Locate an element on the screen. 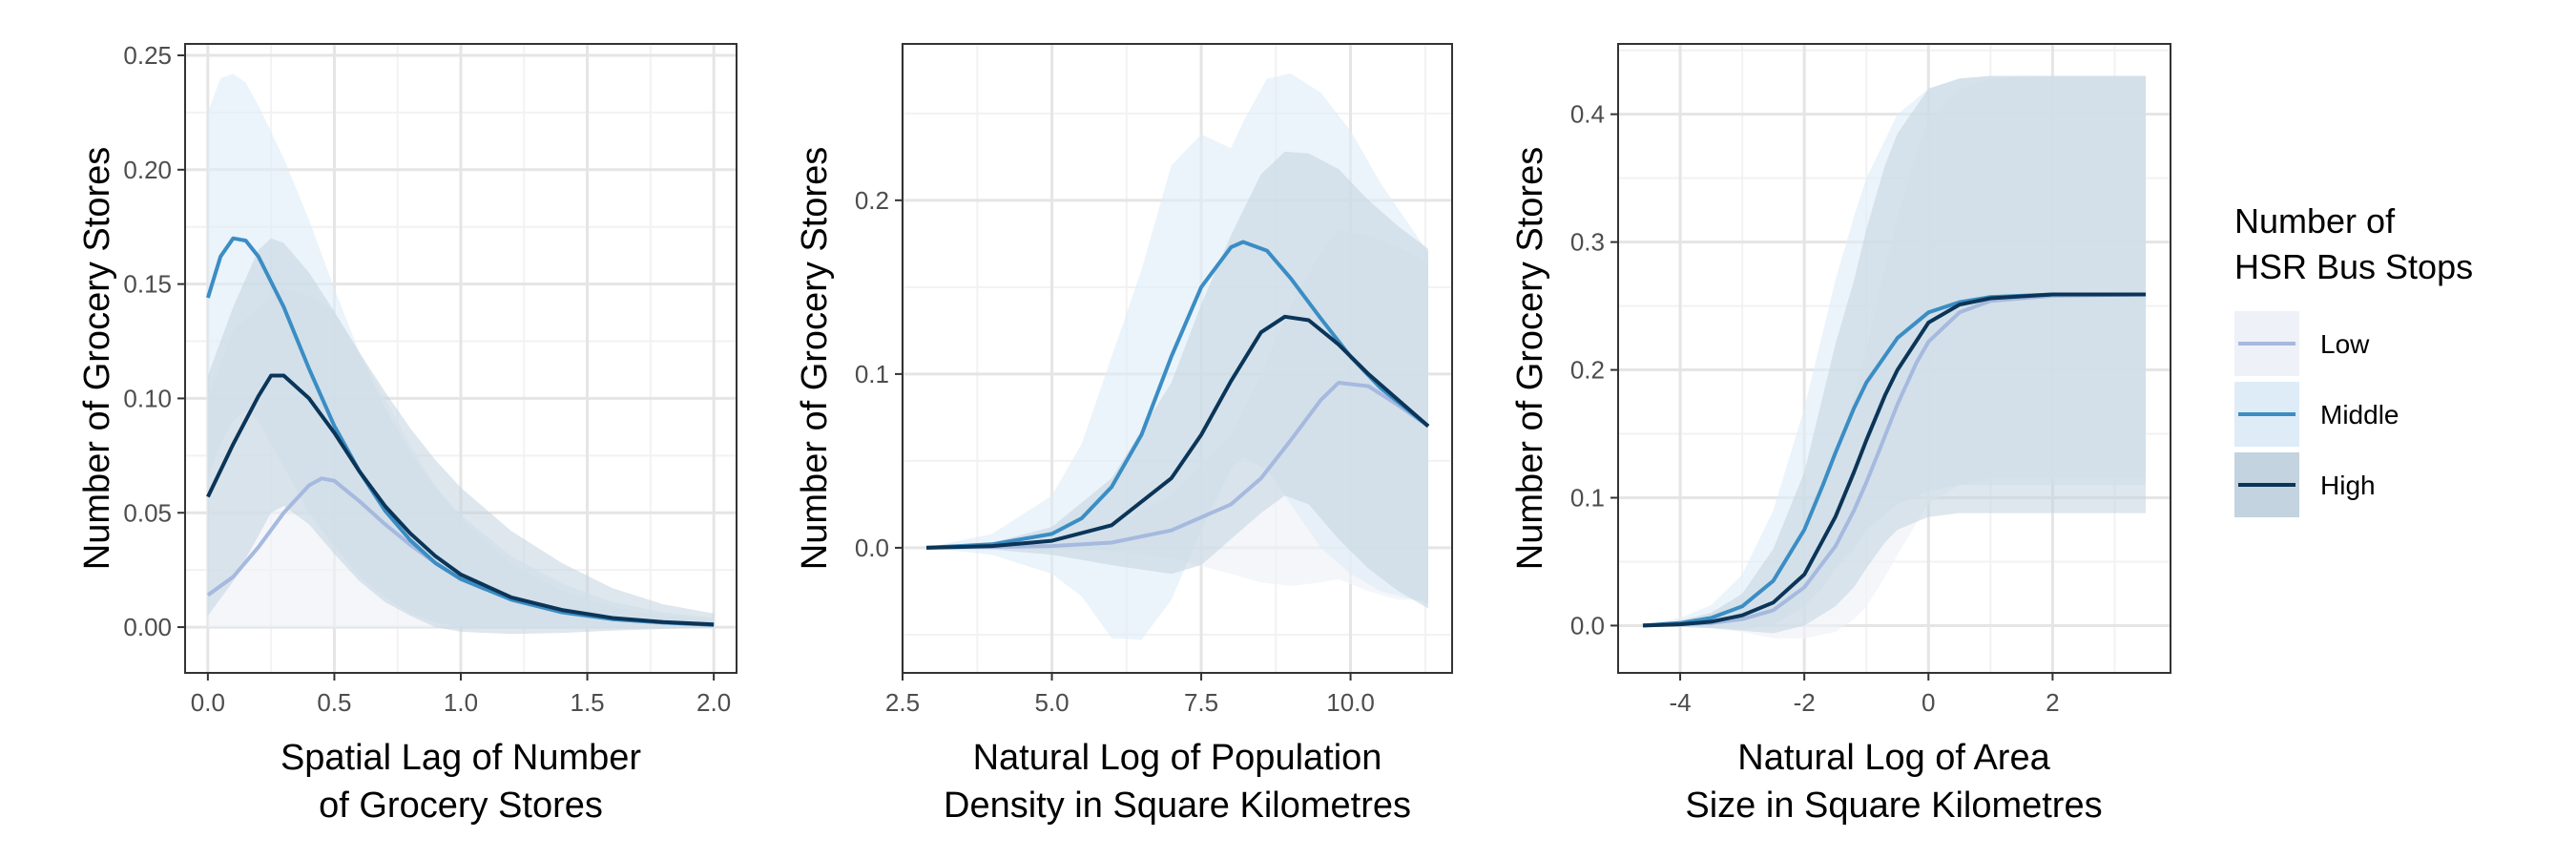 Image resolution: width=2576 pixels, height=859 pixels. x-tick-label: 2.5 is located at coordinates (902, 702).